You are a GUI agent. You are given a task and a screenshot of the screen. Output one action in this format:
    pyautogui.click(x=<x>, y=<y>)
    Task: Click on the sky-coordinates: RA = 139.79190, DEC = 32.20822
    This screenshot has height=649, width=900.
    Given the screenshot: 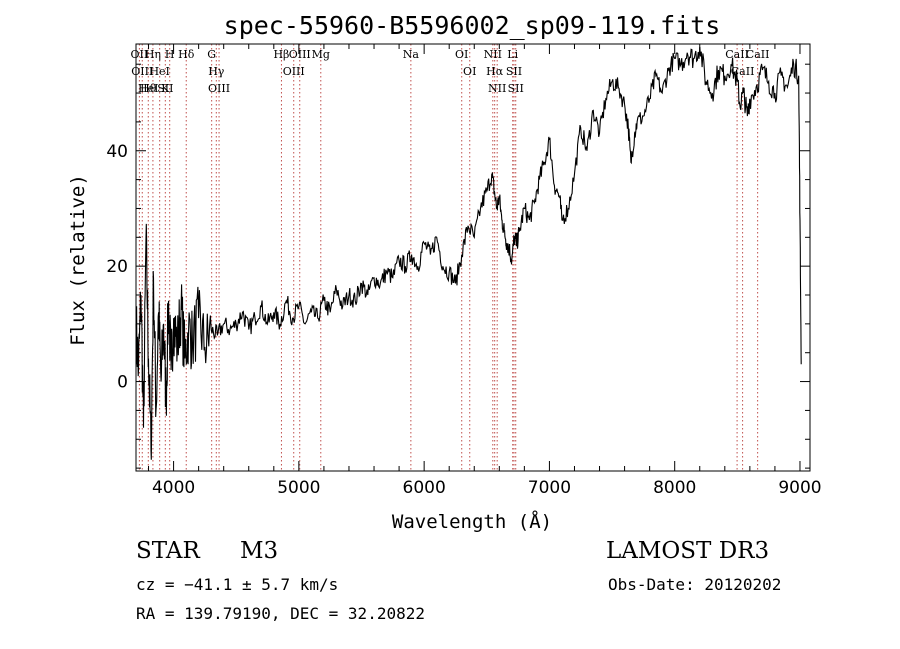 What is the action you would take?
    pyautogui.click(x=280, y=613)
    